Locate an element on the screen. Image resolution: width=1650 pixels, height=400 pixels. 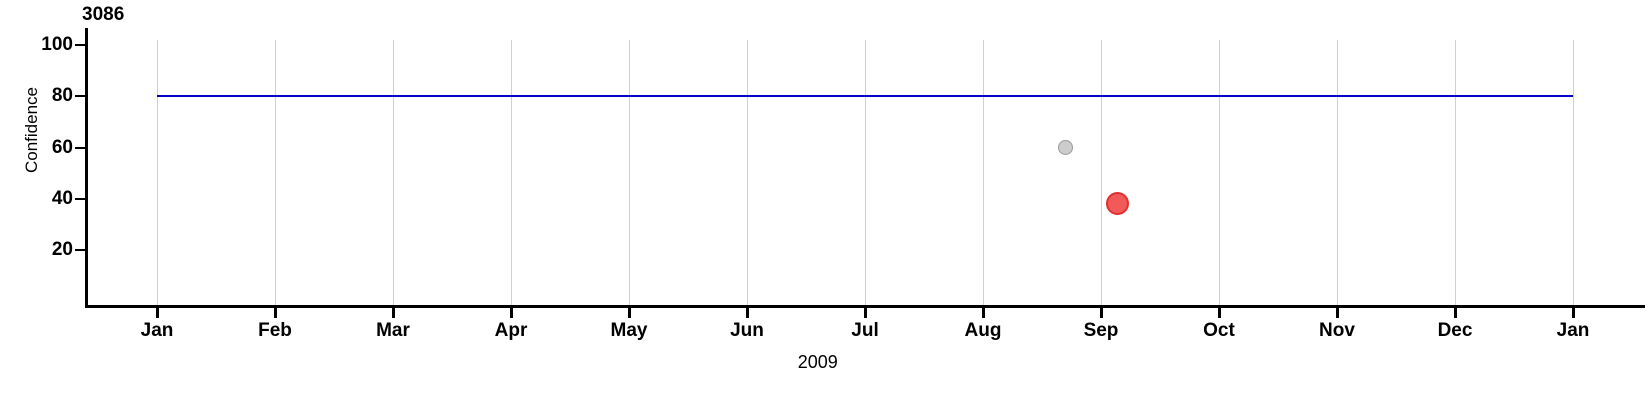
data-point-red-point is located at coordinates (1118, 204).